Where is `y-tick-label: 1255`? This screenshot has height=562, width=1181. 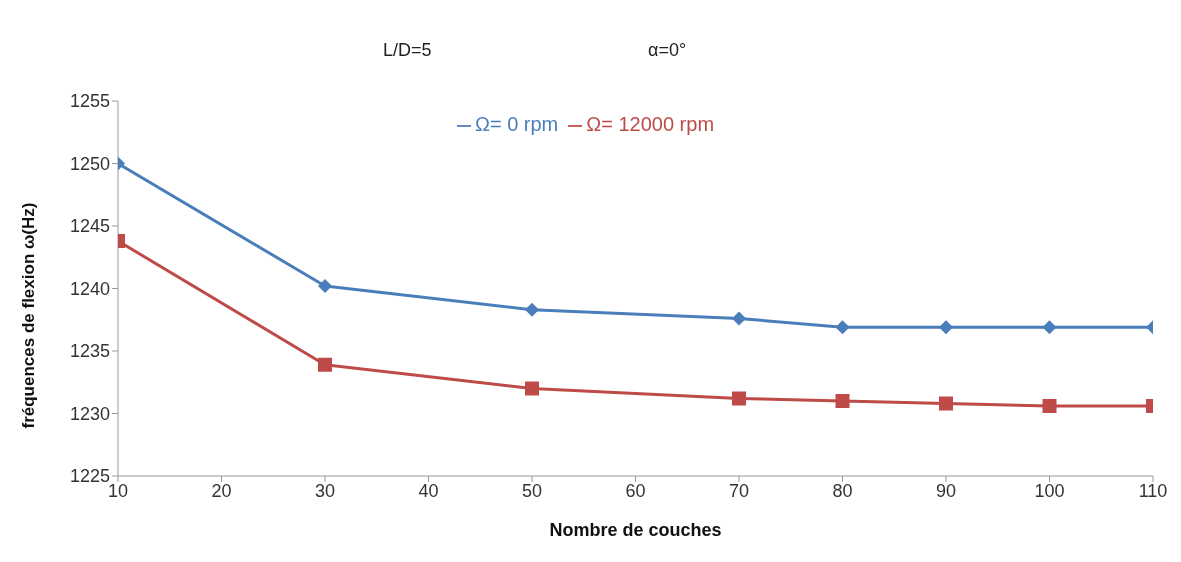
y-tick-label: 1255 is located at coordinates (89, 101).